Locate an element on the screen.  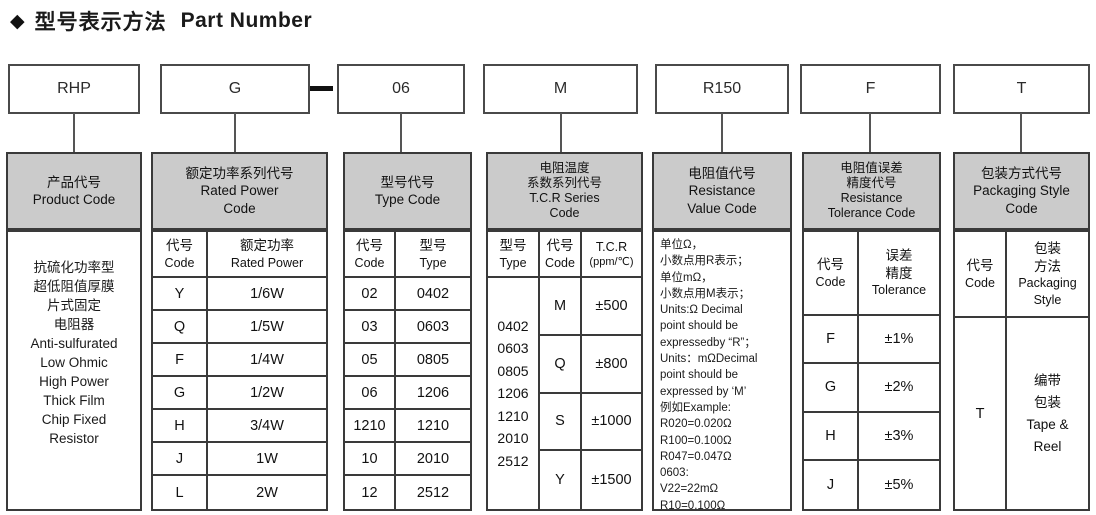
table-cell-code: J is located at coordinates (180, 459).